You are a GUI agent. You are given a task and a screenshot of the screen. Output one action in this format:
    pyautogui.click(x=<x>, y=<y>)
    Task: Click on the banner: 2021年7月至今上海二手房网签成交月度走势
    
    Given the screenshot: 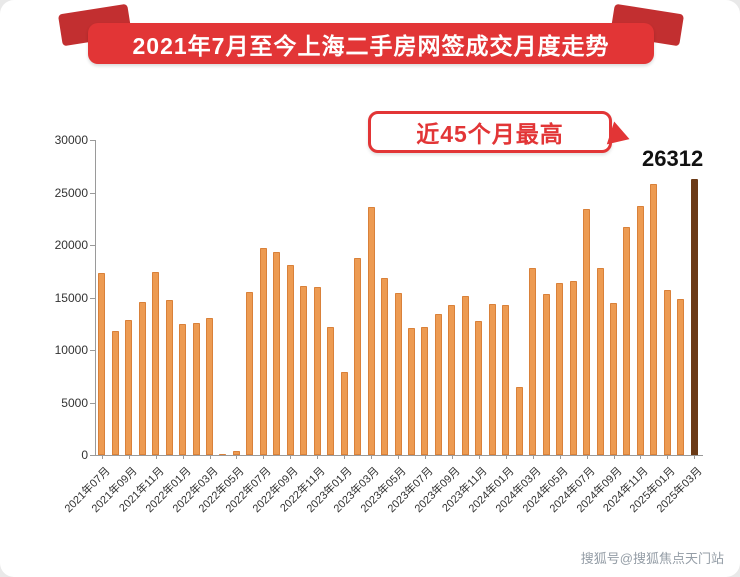 What is the action you would take?
    pyautogui.click(x=371, y=43)
    